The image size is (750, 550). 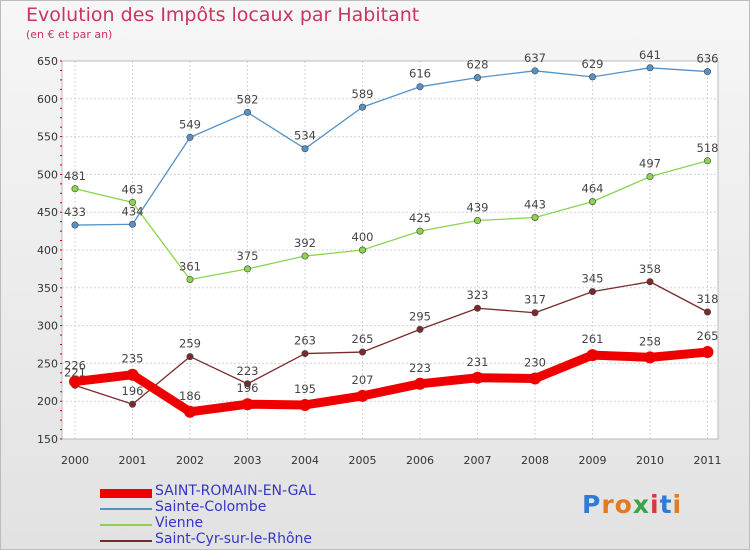 I want to click on legend-item: Vienne, so click(x=250, y=523).